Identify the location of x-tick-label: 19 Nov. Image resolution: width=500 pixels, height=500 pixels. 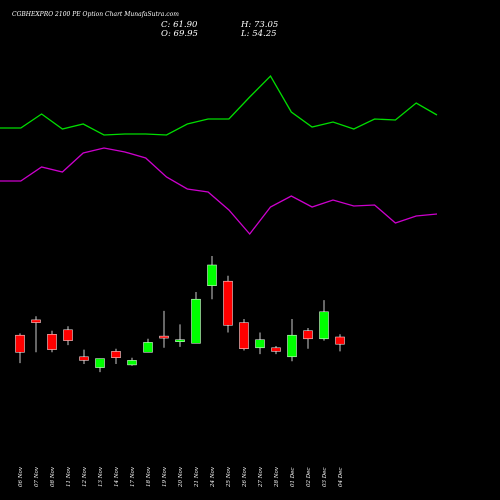
(165, 476).